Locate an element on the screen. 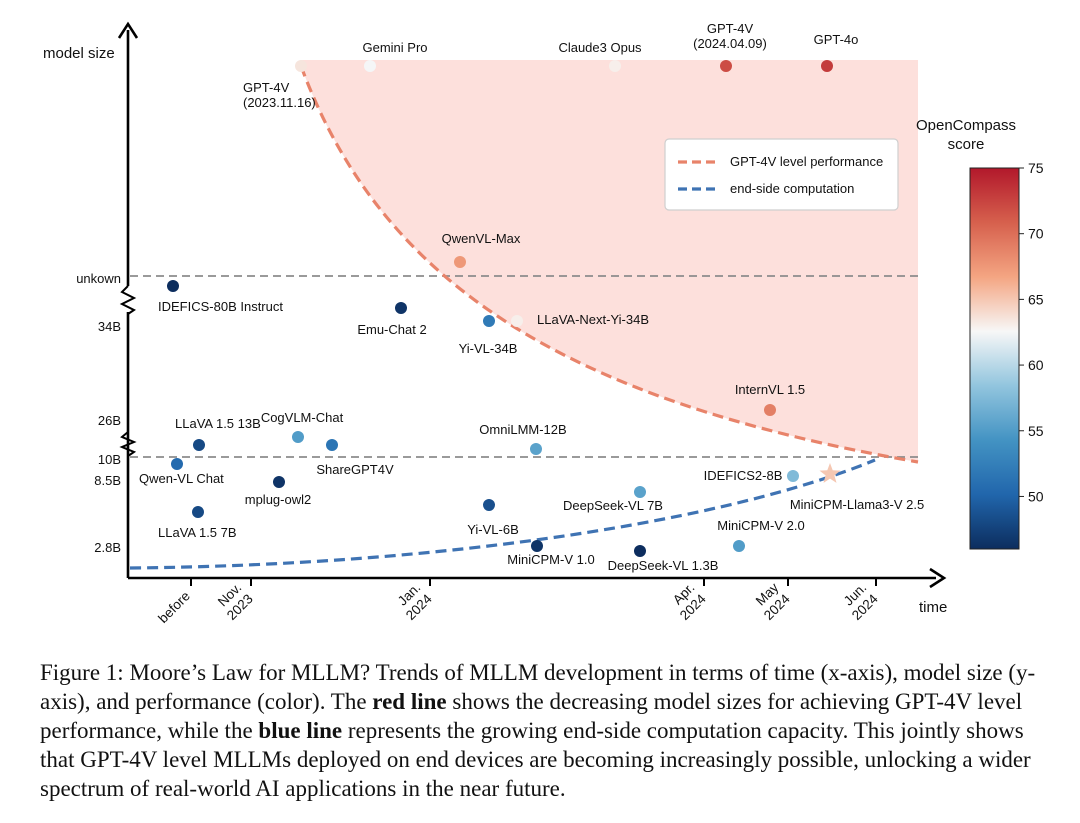 The height and width of the screenshot is (823, 1080). y-tick-26b: 26B is located at coordinates (109, 420).